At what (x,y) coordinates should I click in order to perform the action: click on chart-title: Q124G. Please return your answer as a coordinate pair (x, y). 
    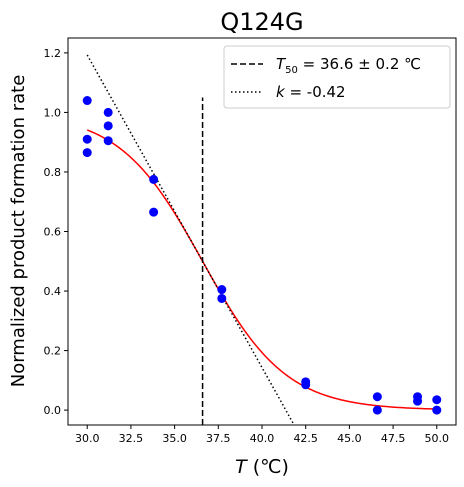
    Looking at the image, I should click on (261, 22).